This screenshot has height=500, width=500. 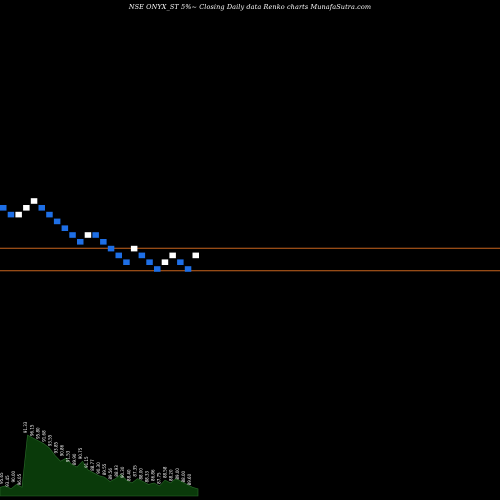 I want to click on volume-data-label: 91.33, so click(x=25, y=427).